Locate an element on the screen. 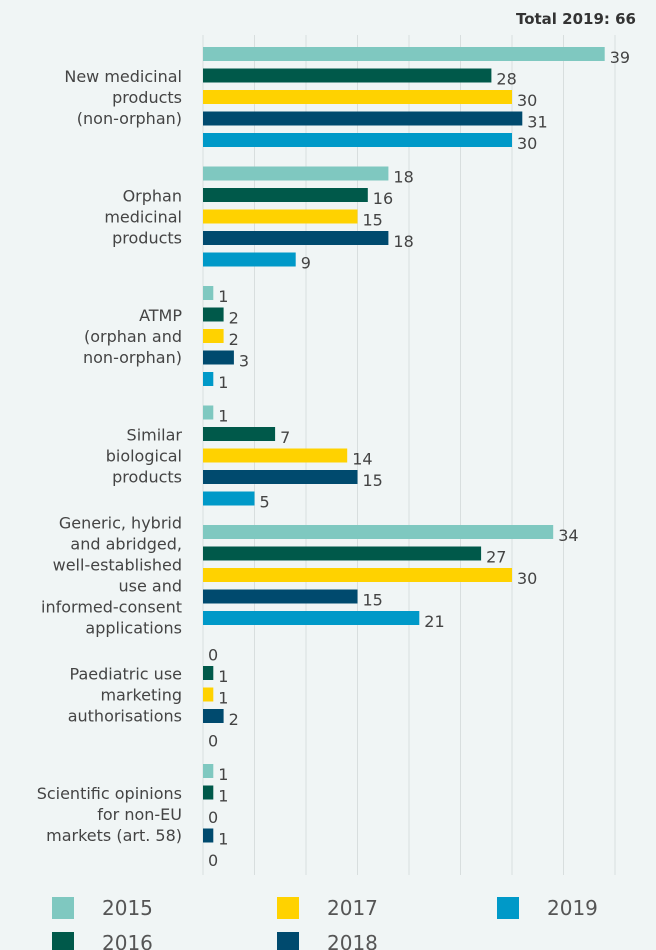 This screenshot has width=656, height=950. legend-label: 2019 is located at coordinates (572, 908).